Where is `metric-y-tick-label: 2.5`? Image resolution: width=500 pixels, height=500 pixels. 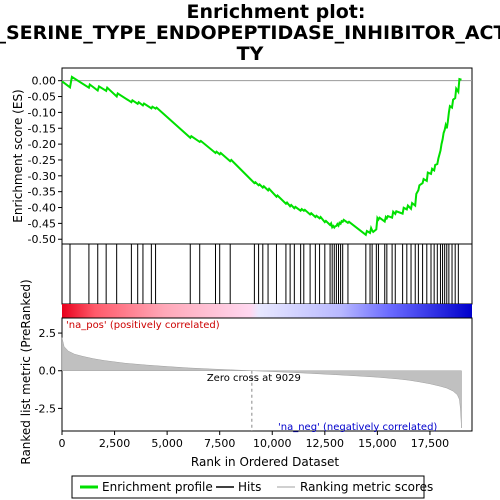 metric-y-tick-label: 2.5 is located at coordinates (48, 333).